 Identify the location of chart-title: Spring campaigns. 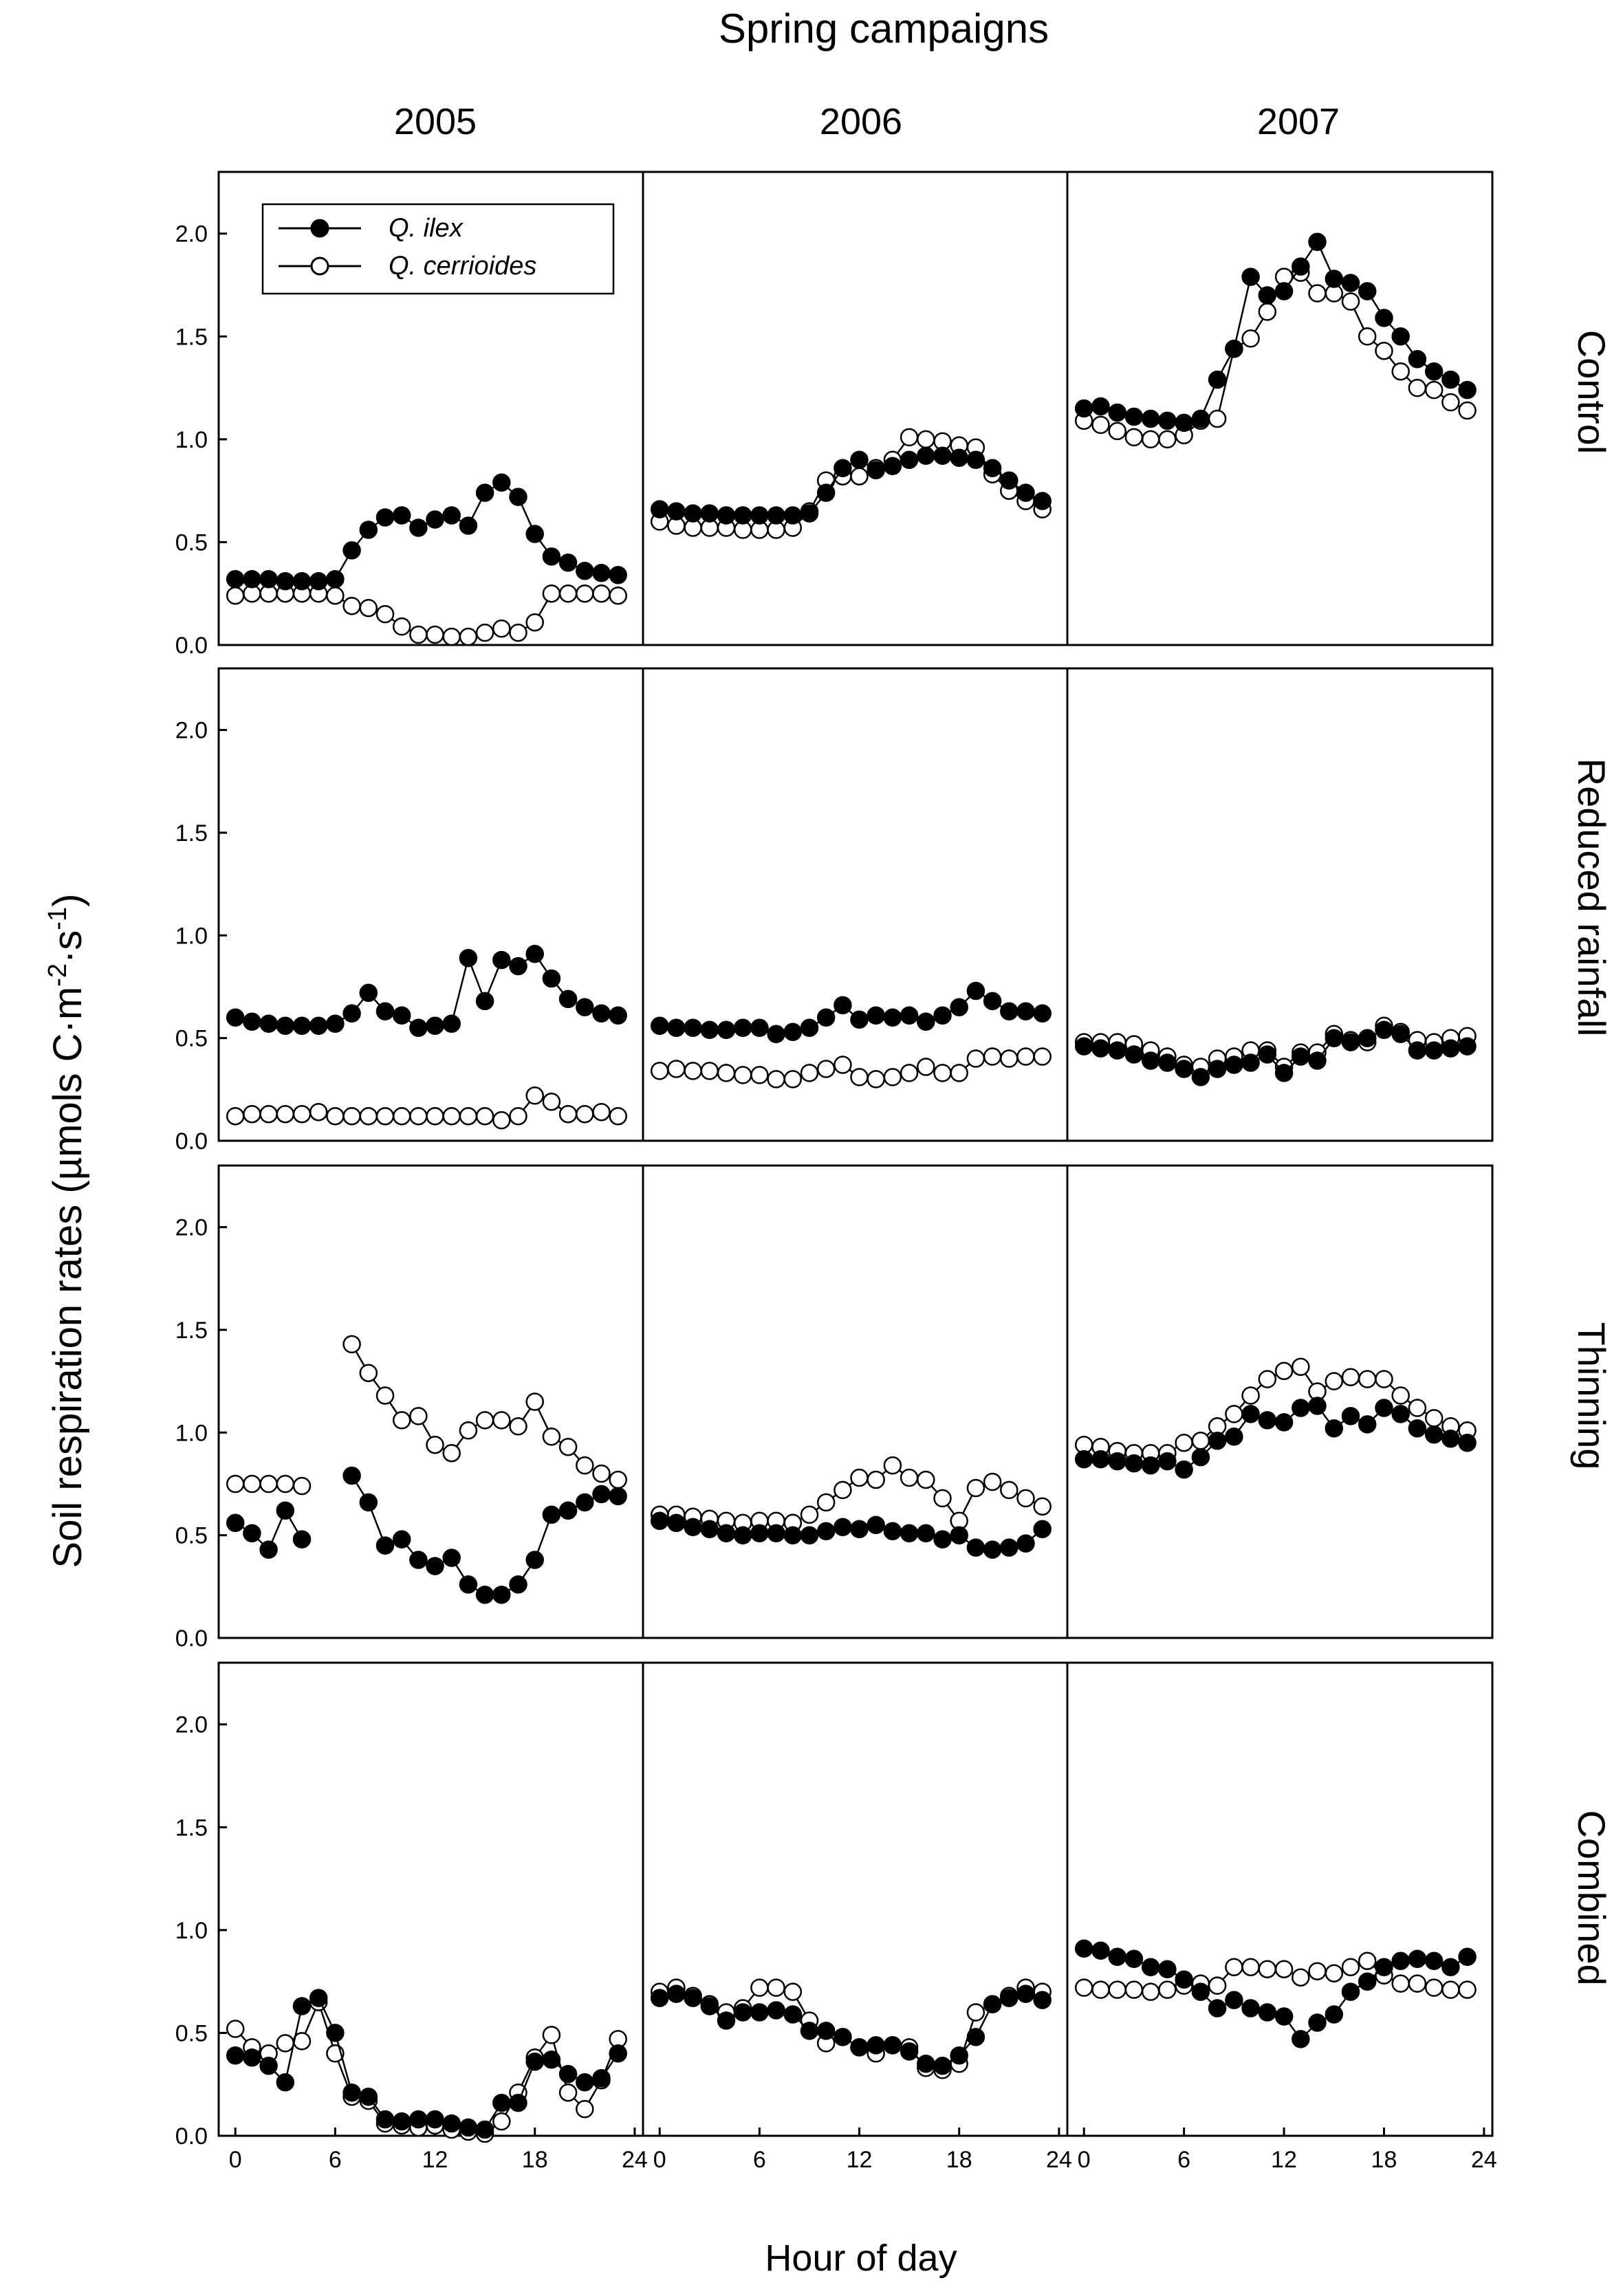
(884, 29).